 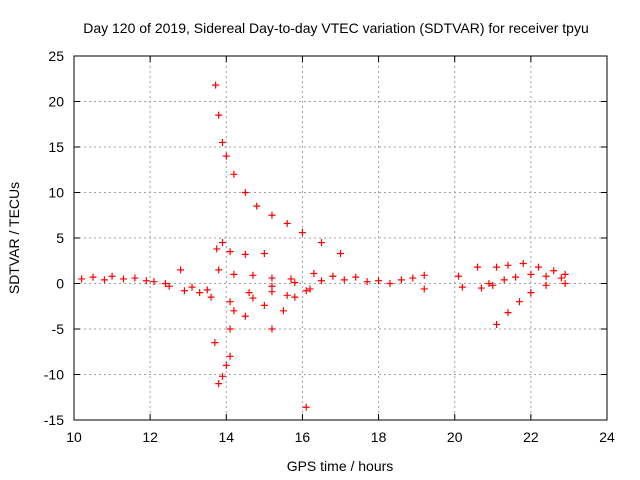 I want to click on y-tick-label: -15, so click(x=54, y=420).